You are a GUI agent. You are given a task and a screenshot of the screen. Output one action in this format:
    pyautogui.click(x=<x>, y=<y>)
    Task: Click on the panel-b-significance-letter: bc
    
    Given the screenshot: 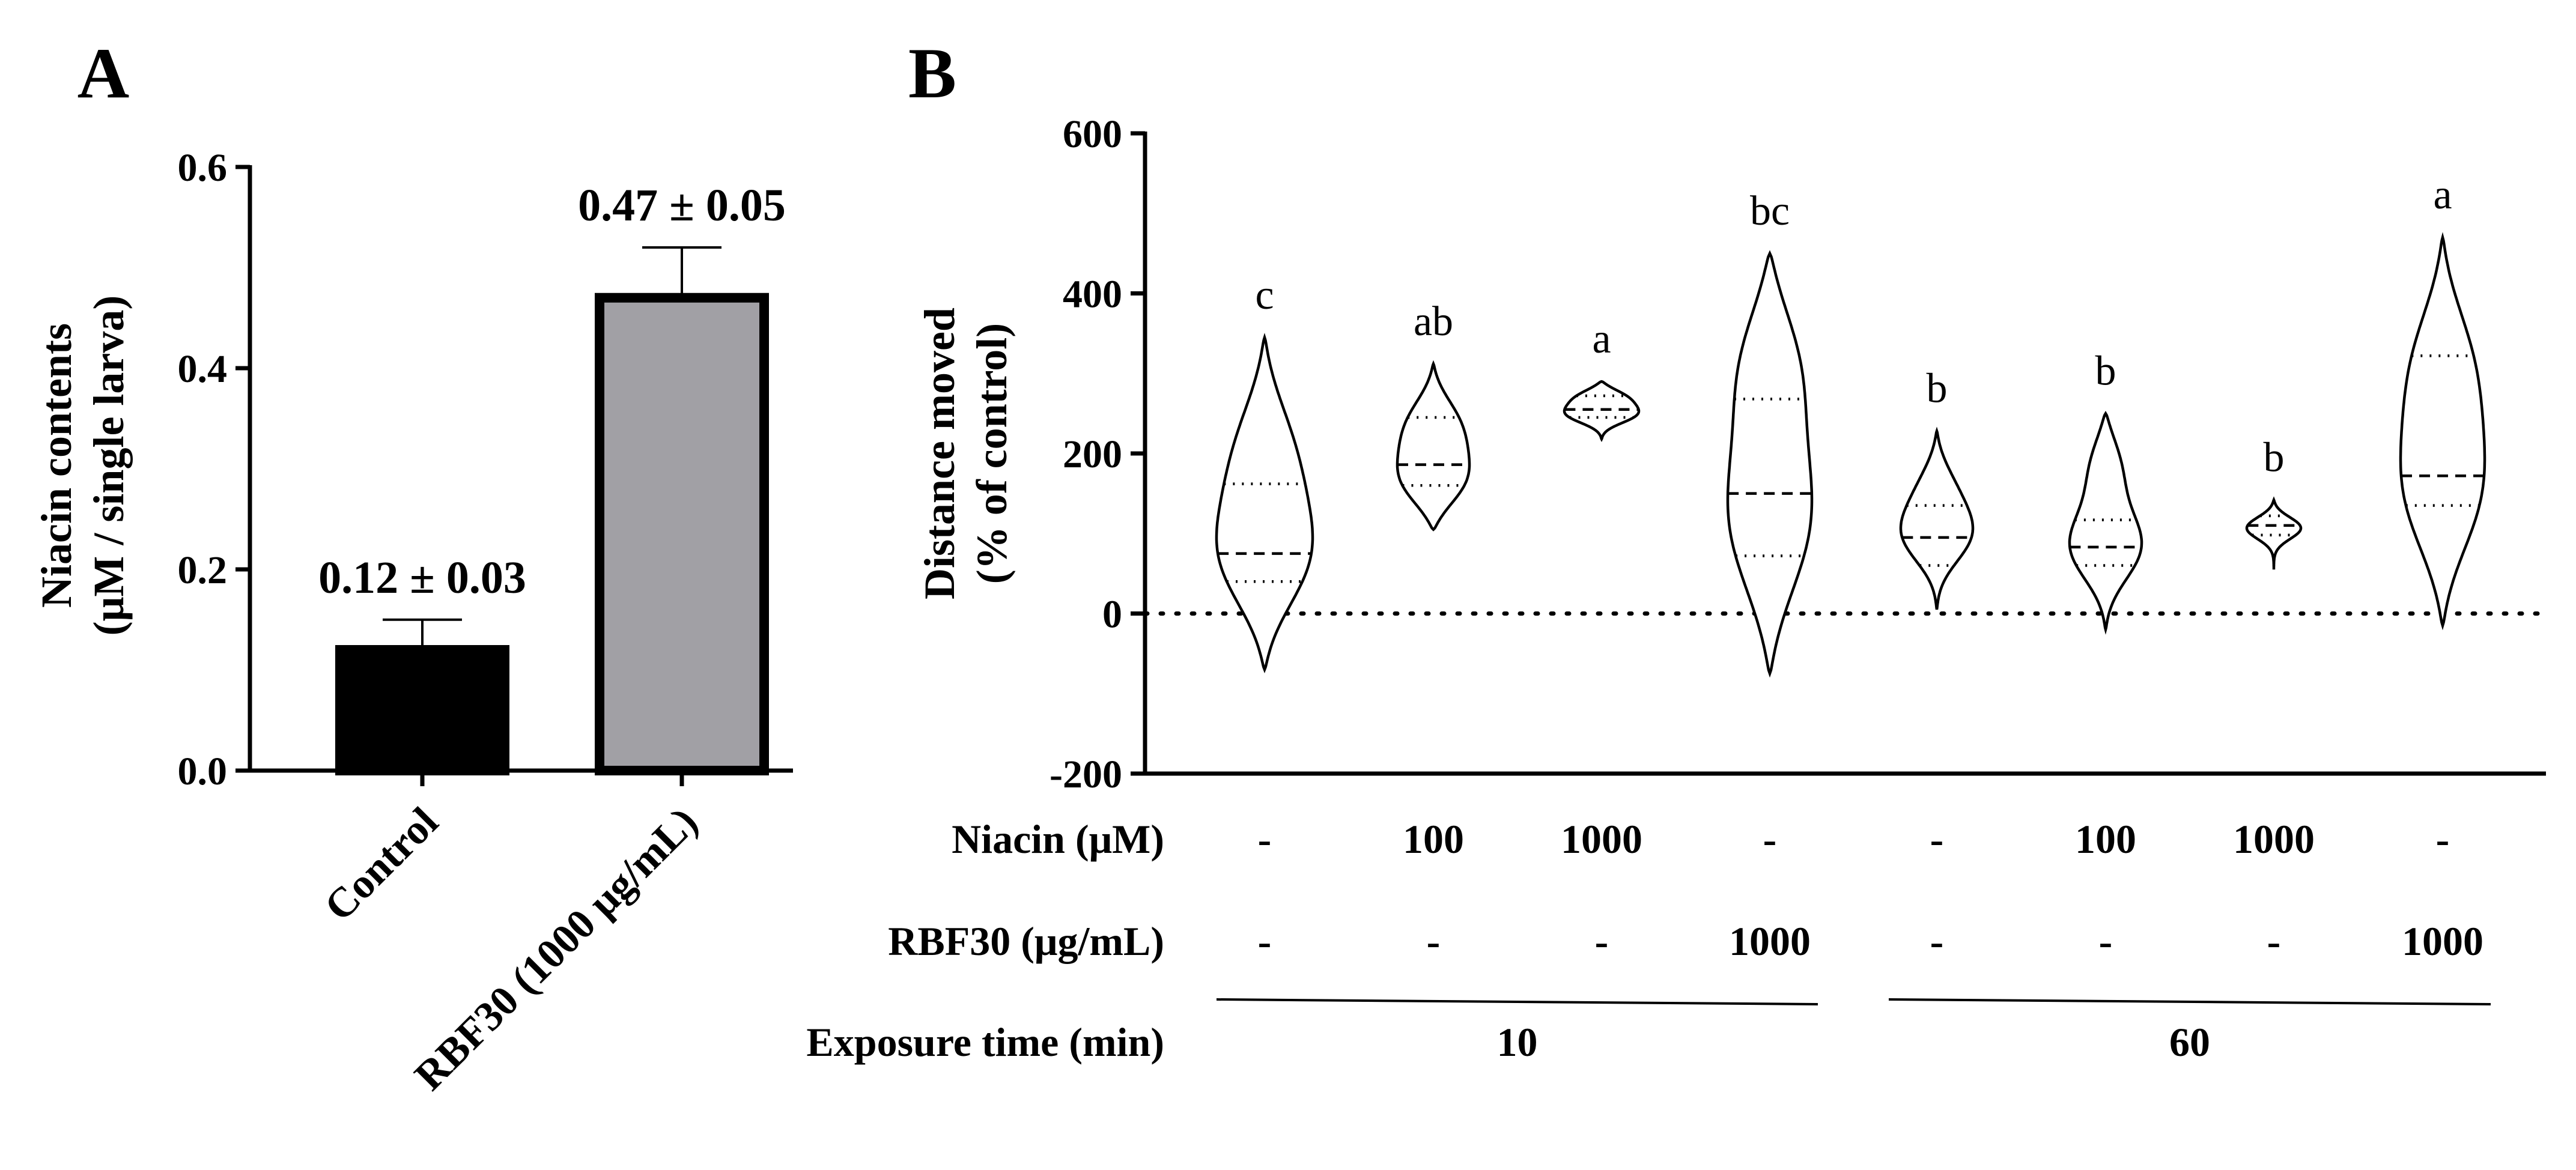 What is the action you would take?
    pyautogui.click(x=1770, y=211)
    